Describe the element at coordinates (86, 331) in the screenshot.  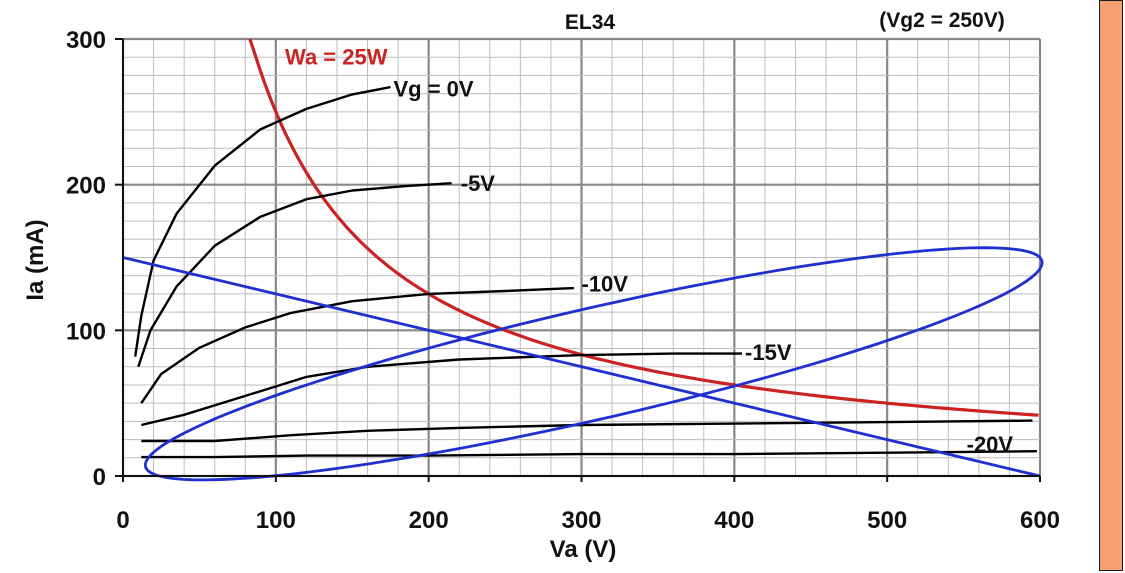
I see `y-tick-label: 100` at that location.